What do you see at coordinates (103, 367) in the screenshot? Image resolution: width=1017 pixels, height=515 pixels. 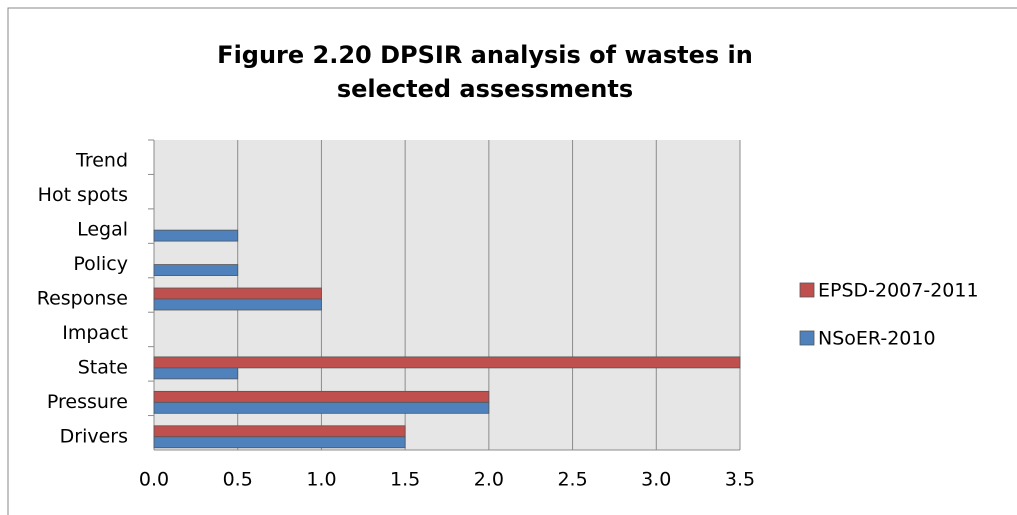 I see `y-tick-label: State` at bounding box center [103, 367].